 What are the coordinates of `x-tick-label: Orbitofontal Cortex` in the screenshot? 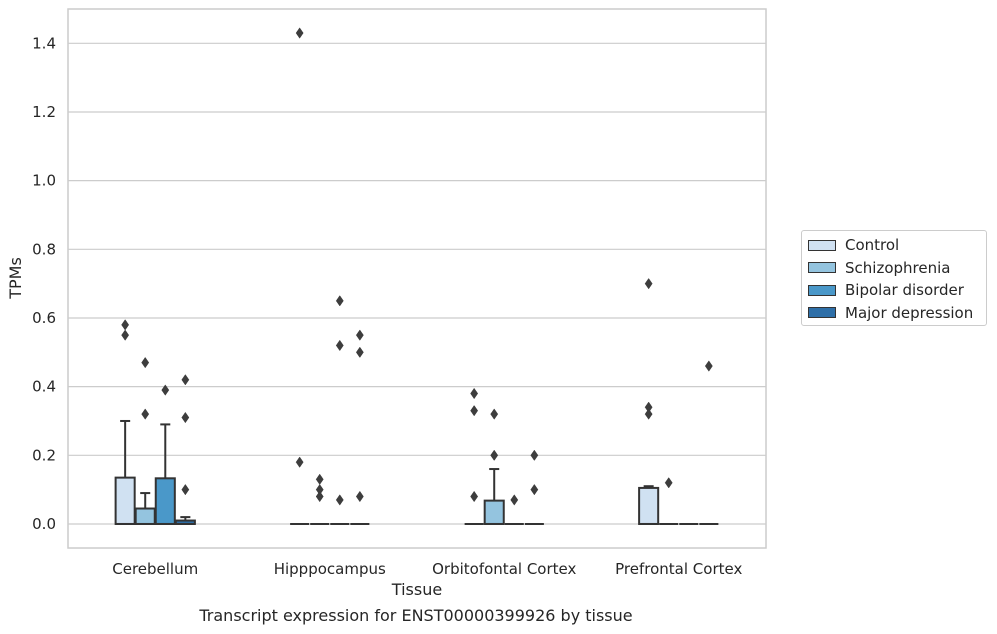 It's located at (504, 569).